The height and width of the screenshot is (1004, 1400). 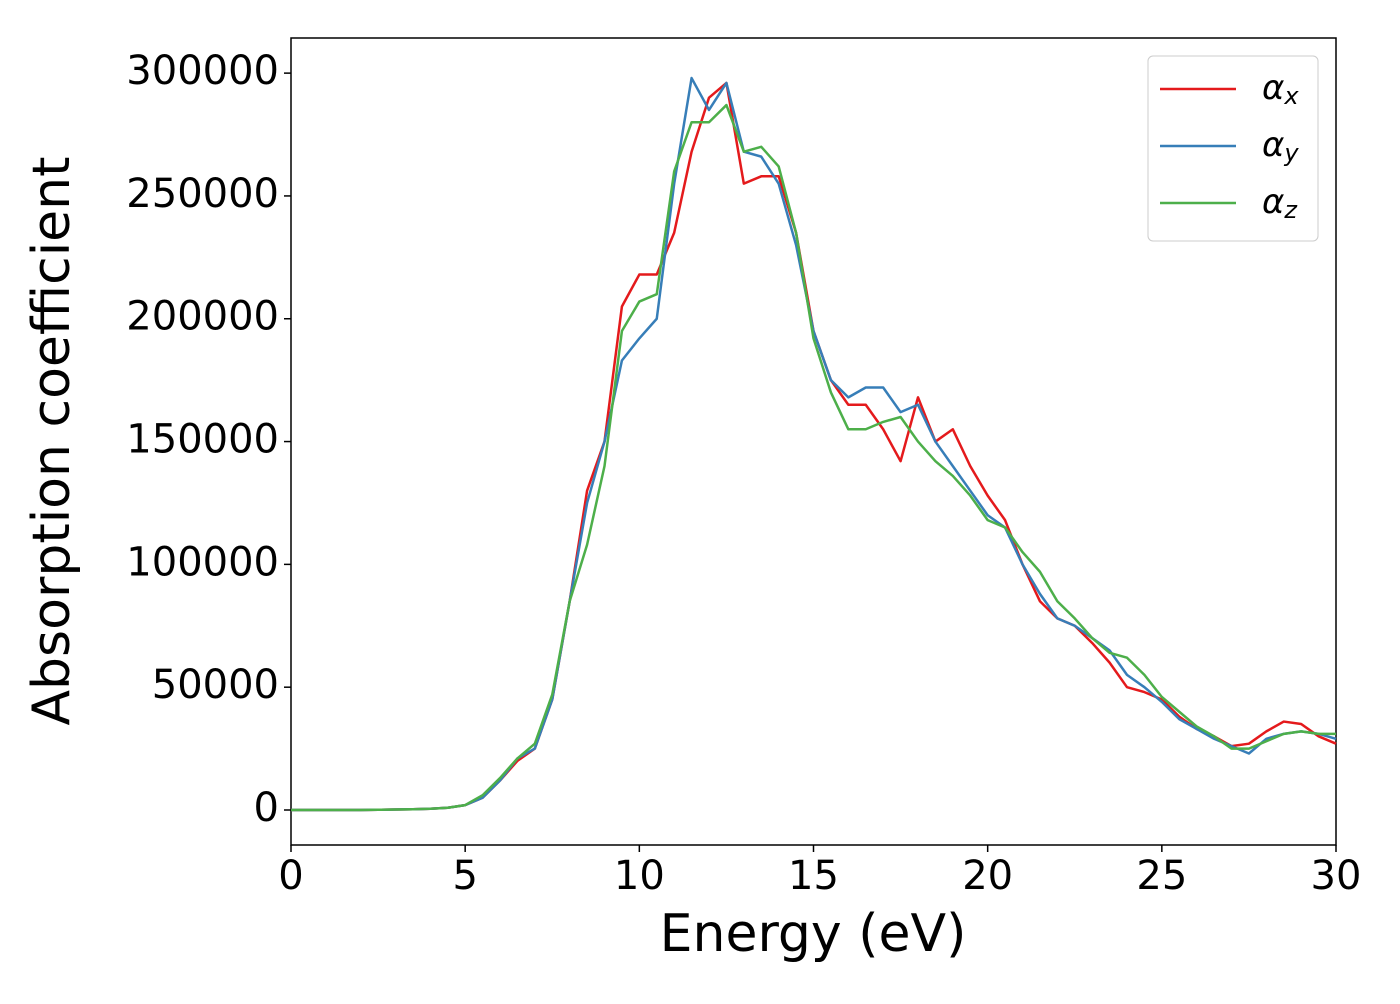 I want to click on y-tick-label: 200000, so click(x=202, y=317).